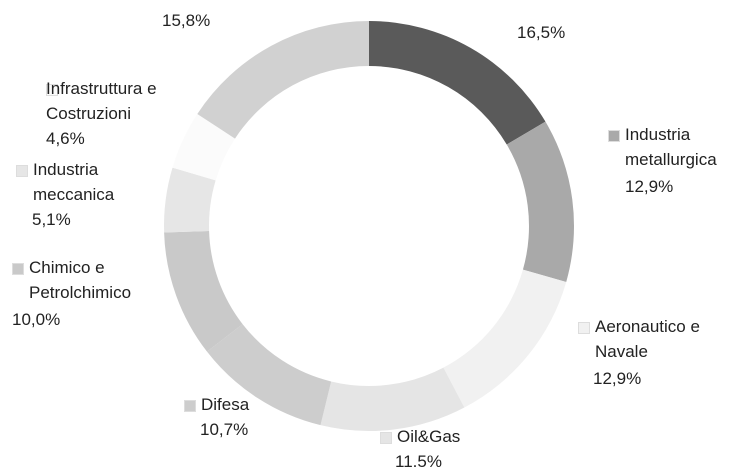 The width and height of the screenshot is (737, 474). What do you see at coordinates (51, 219) in the screenshot?
I see `value-label: 5,1%` at bounding box center [51, 219].